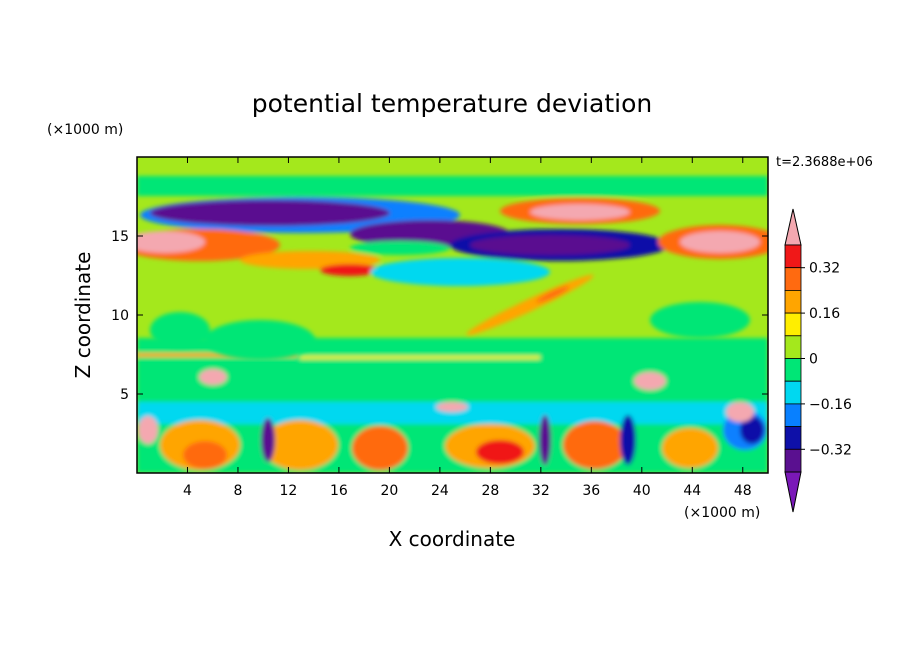  What do you see at coordinates (642, 491) in the screenshot?
I see `x-tick-label: 40` at bounding box center [642, 491].